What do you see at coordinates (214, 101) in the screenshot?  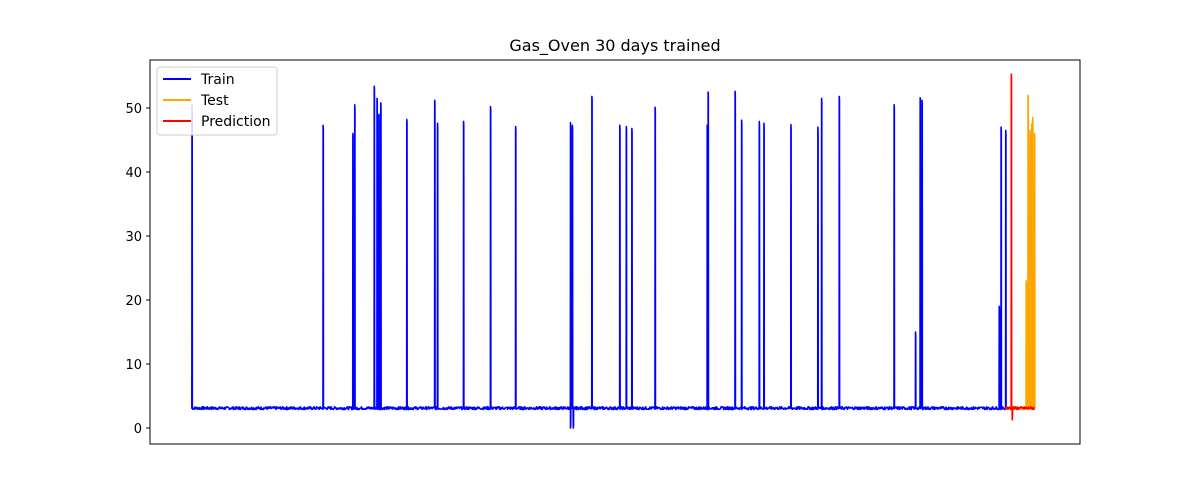 I see `legend-label-test: Test` at bounding box center [214, 101].